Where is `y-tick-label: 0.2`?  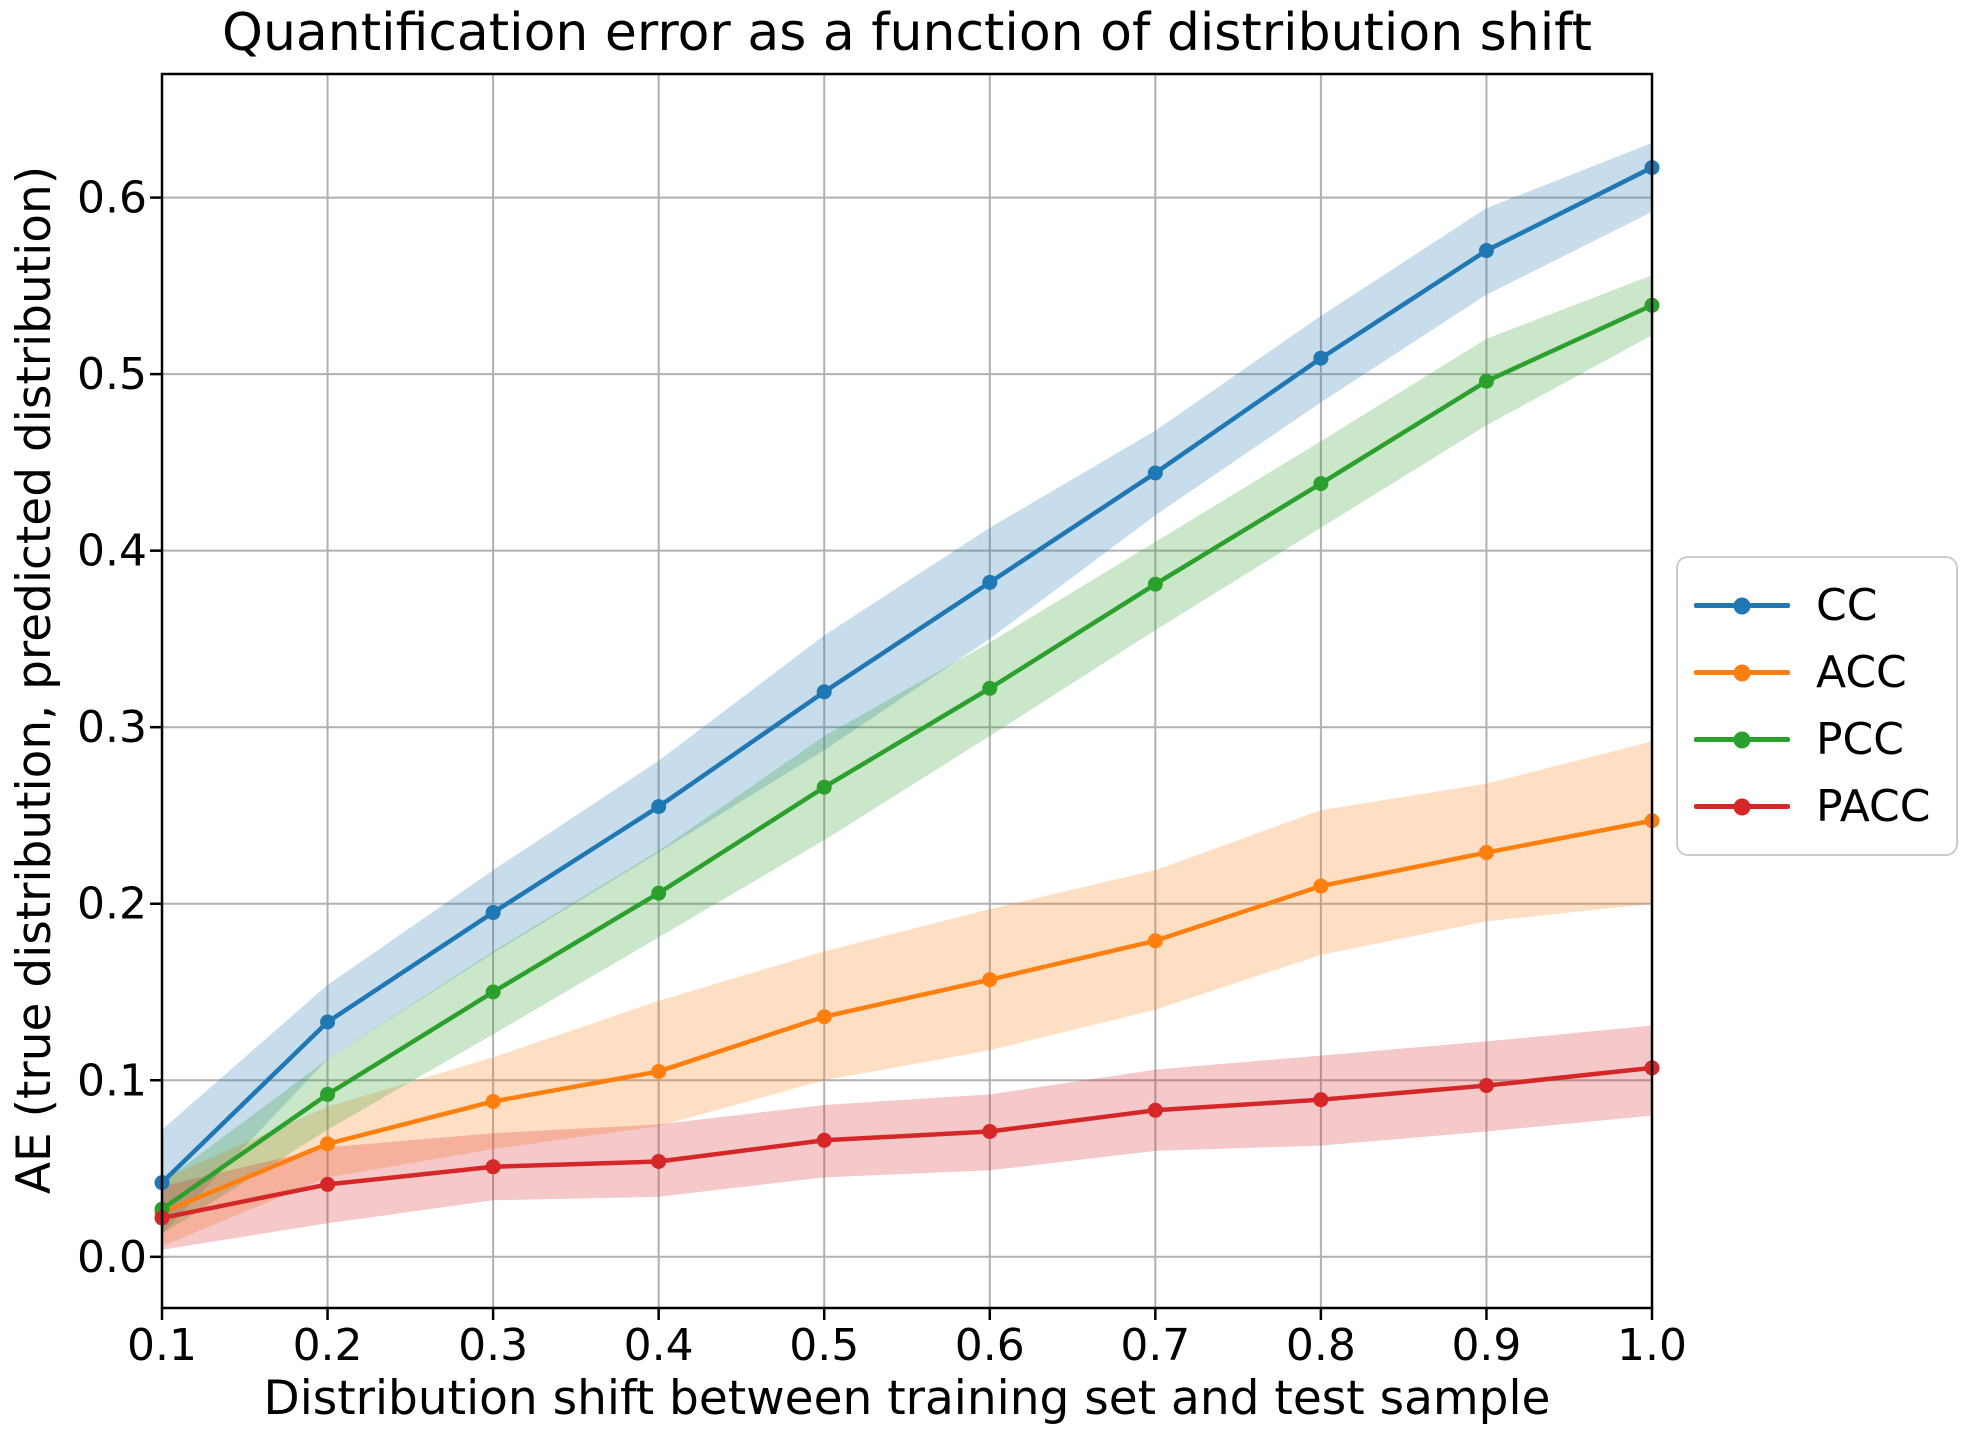 y-tick-label: 0.2 is located at coordinates (112, 904).